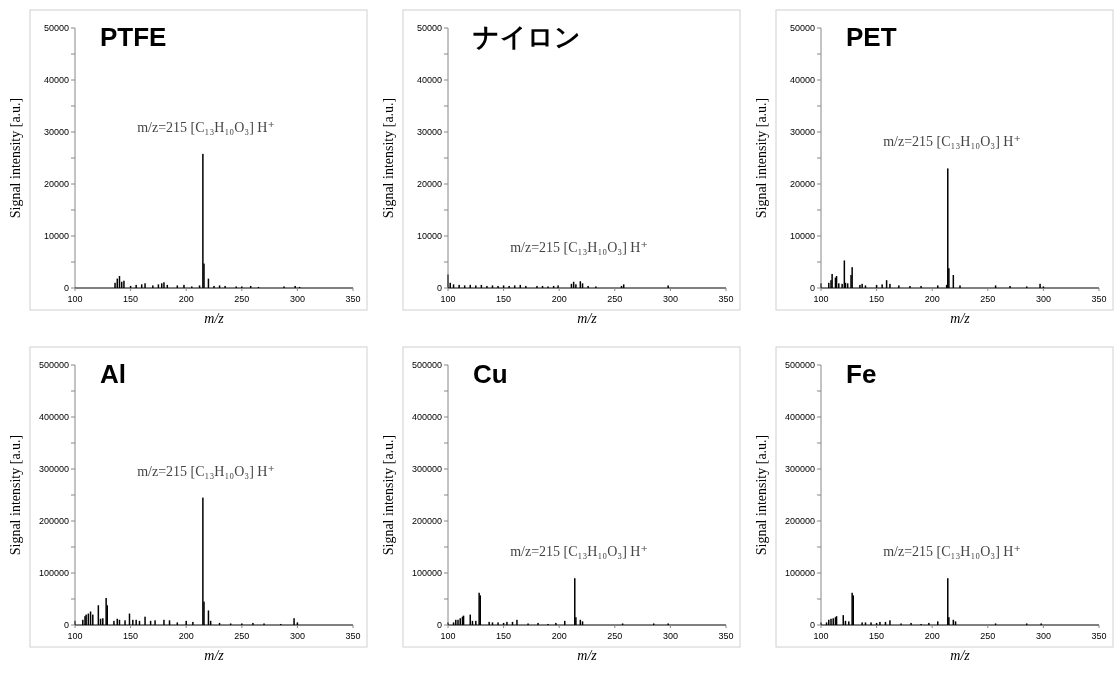  What do you see at coordinates (527, 37) in the screenshot?
I see `chart-title: ナイロン` at bounding box center [527, 37].